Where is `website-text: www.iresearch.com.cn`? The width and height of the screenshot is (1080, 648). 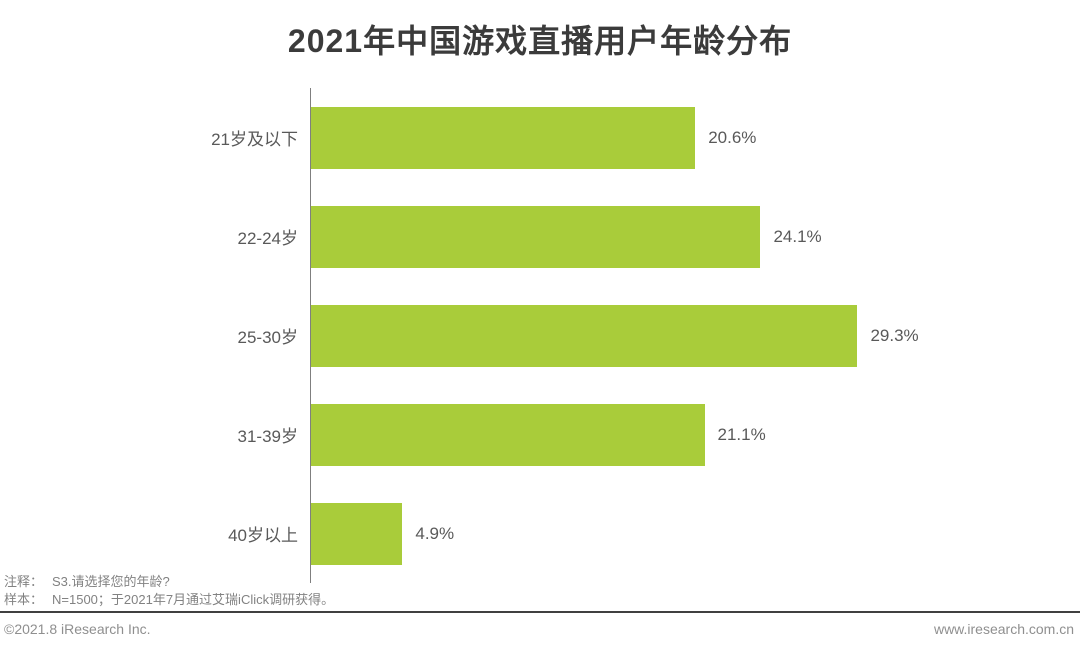
website-text: www.iresearch.com.cn is located at coordinates (1003, 629).